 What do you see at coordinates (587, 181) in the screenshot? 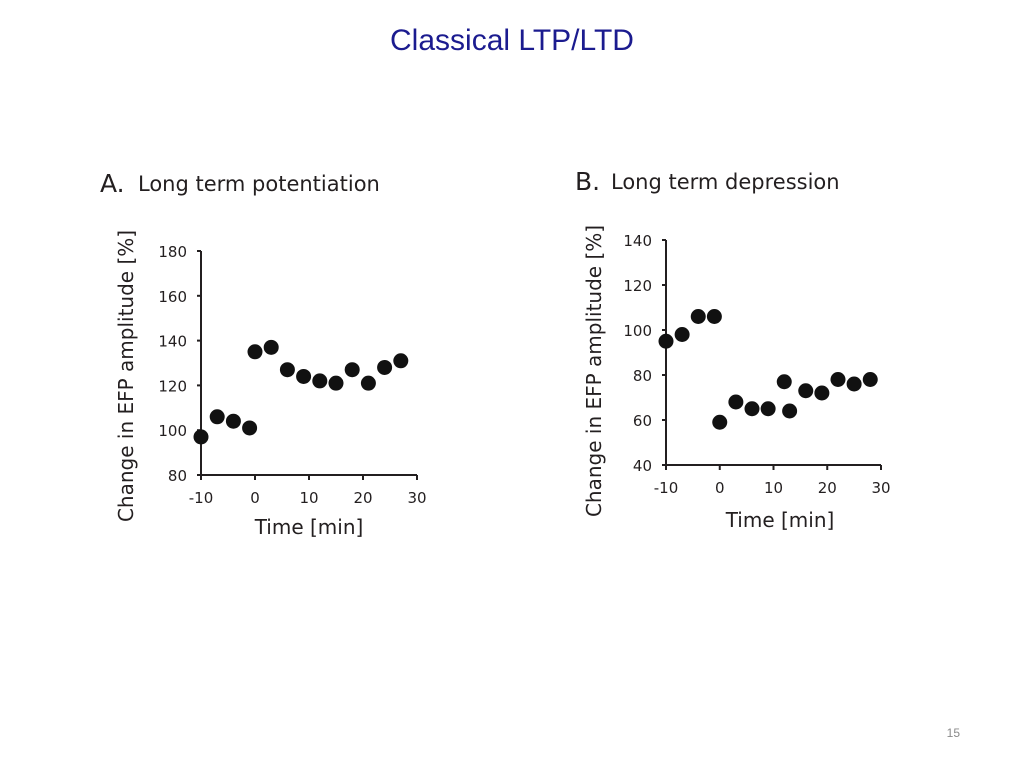
I see `panel-letter: B.` at bounding box center [587, 181].